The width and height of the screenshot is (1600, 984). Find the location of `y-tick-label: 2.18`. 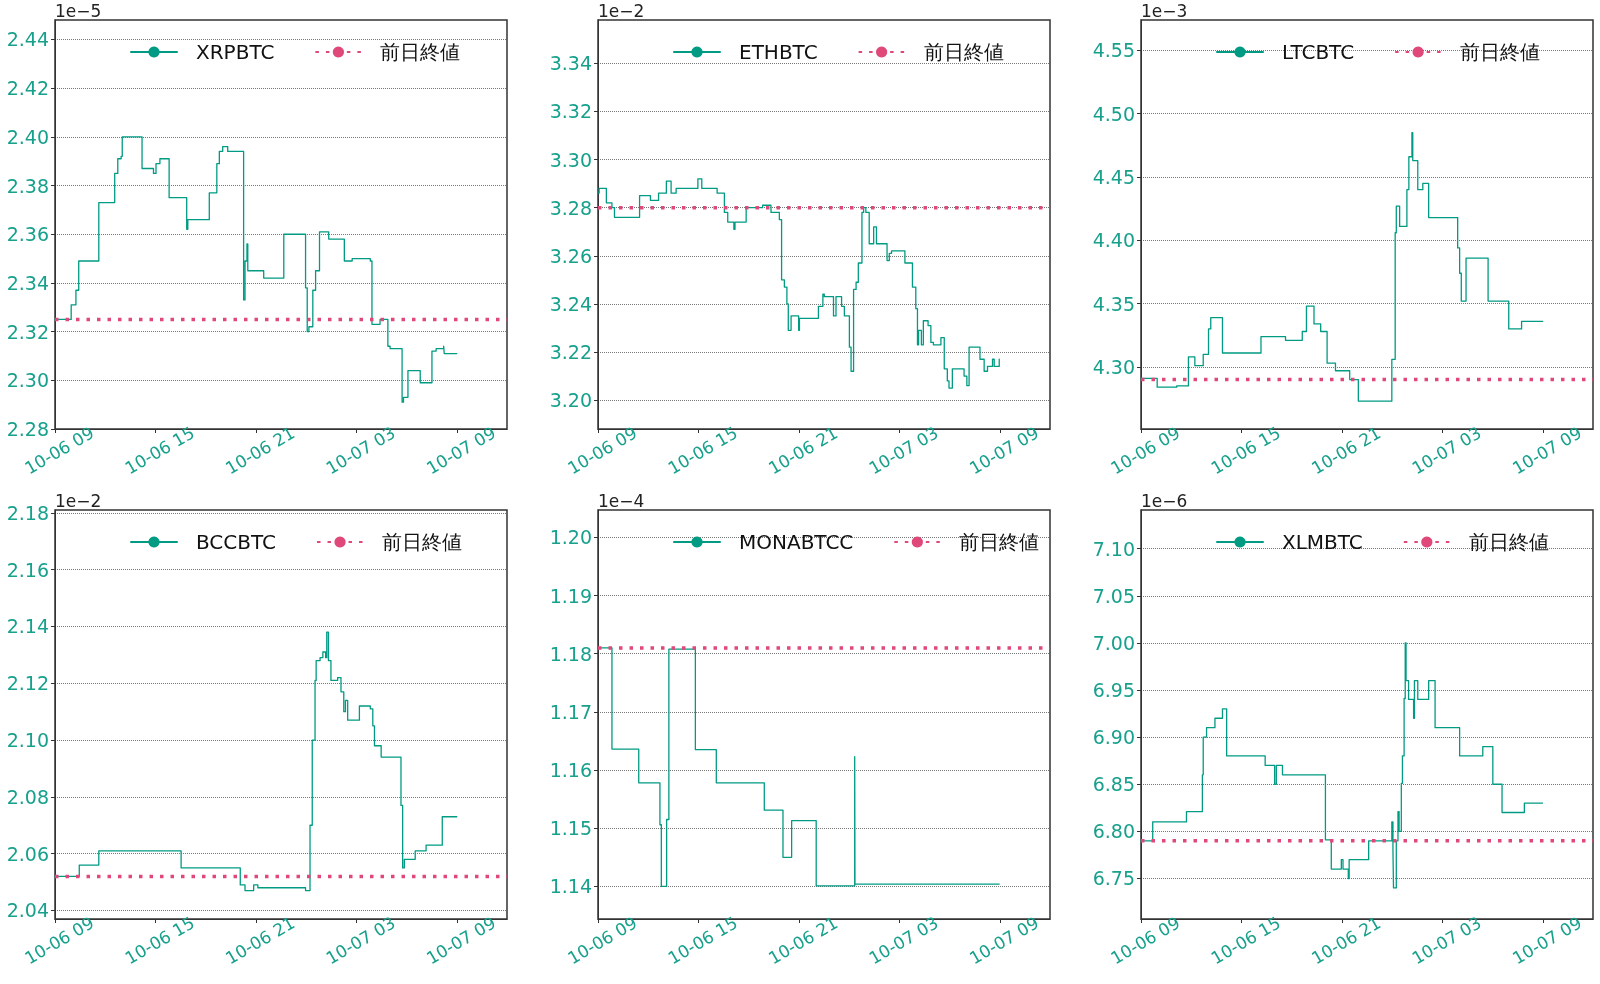

y-tick-label: 2.18 is located at coordinates (27, 512).